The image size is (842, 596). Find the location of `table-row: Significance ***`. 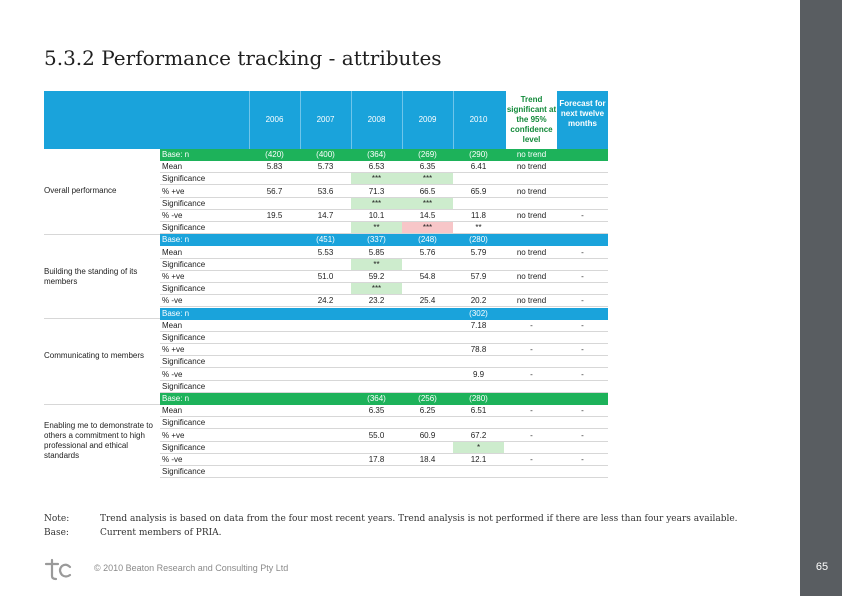

table-row: Significance *** is located at coordinates (384, 289).